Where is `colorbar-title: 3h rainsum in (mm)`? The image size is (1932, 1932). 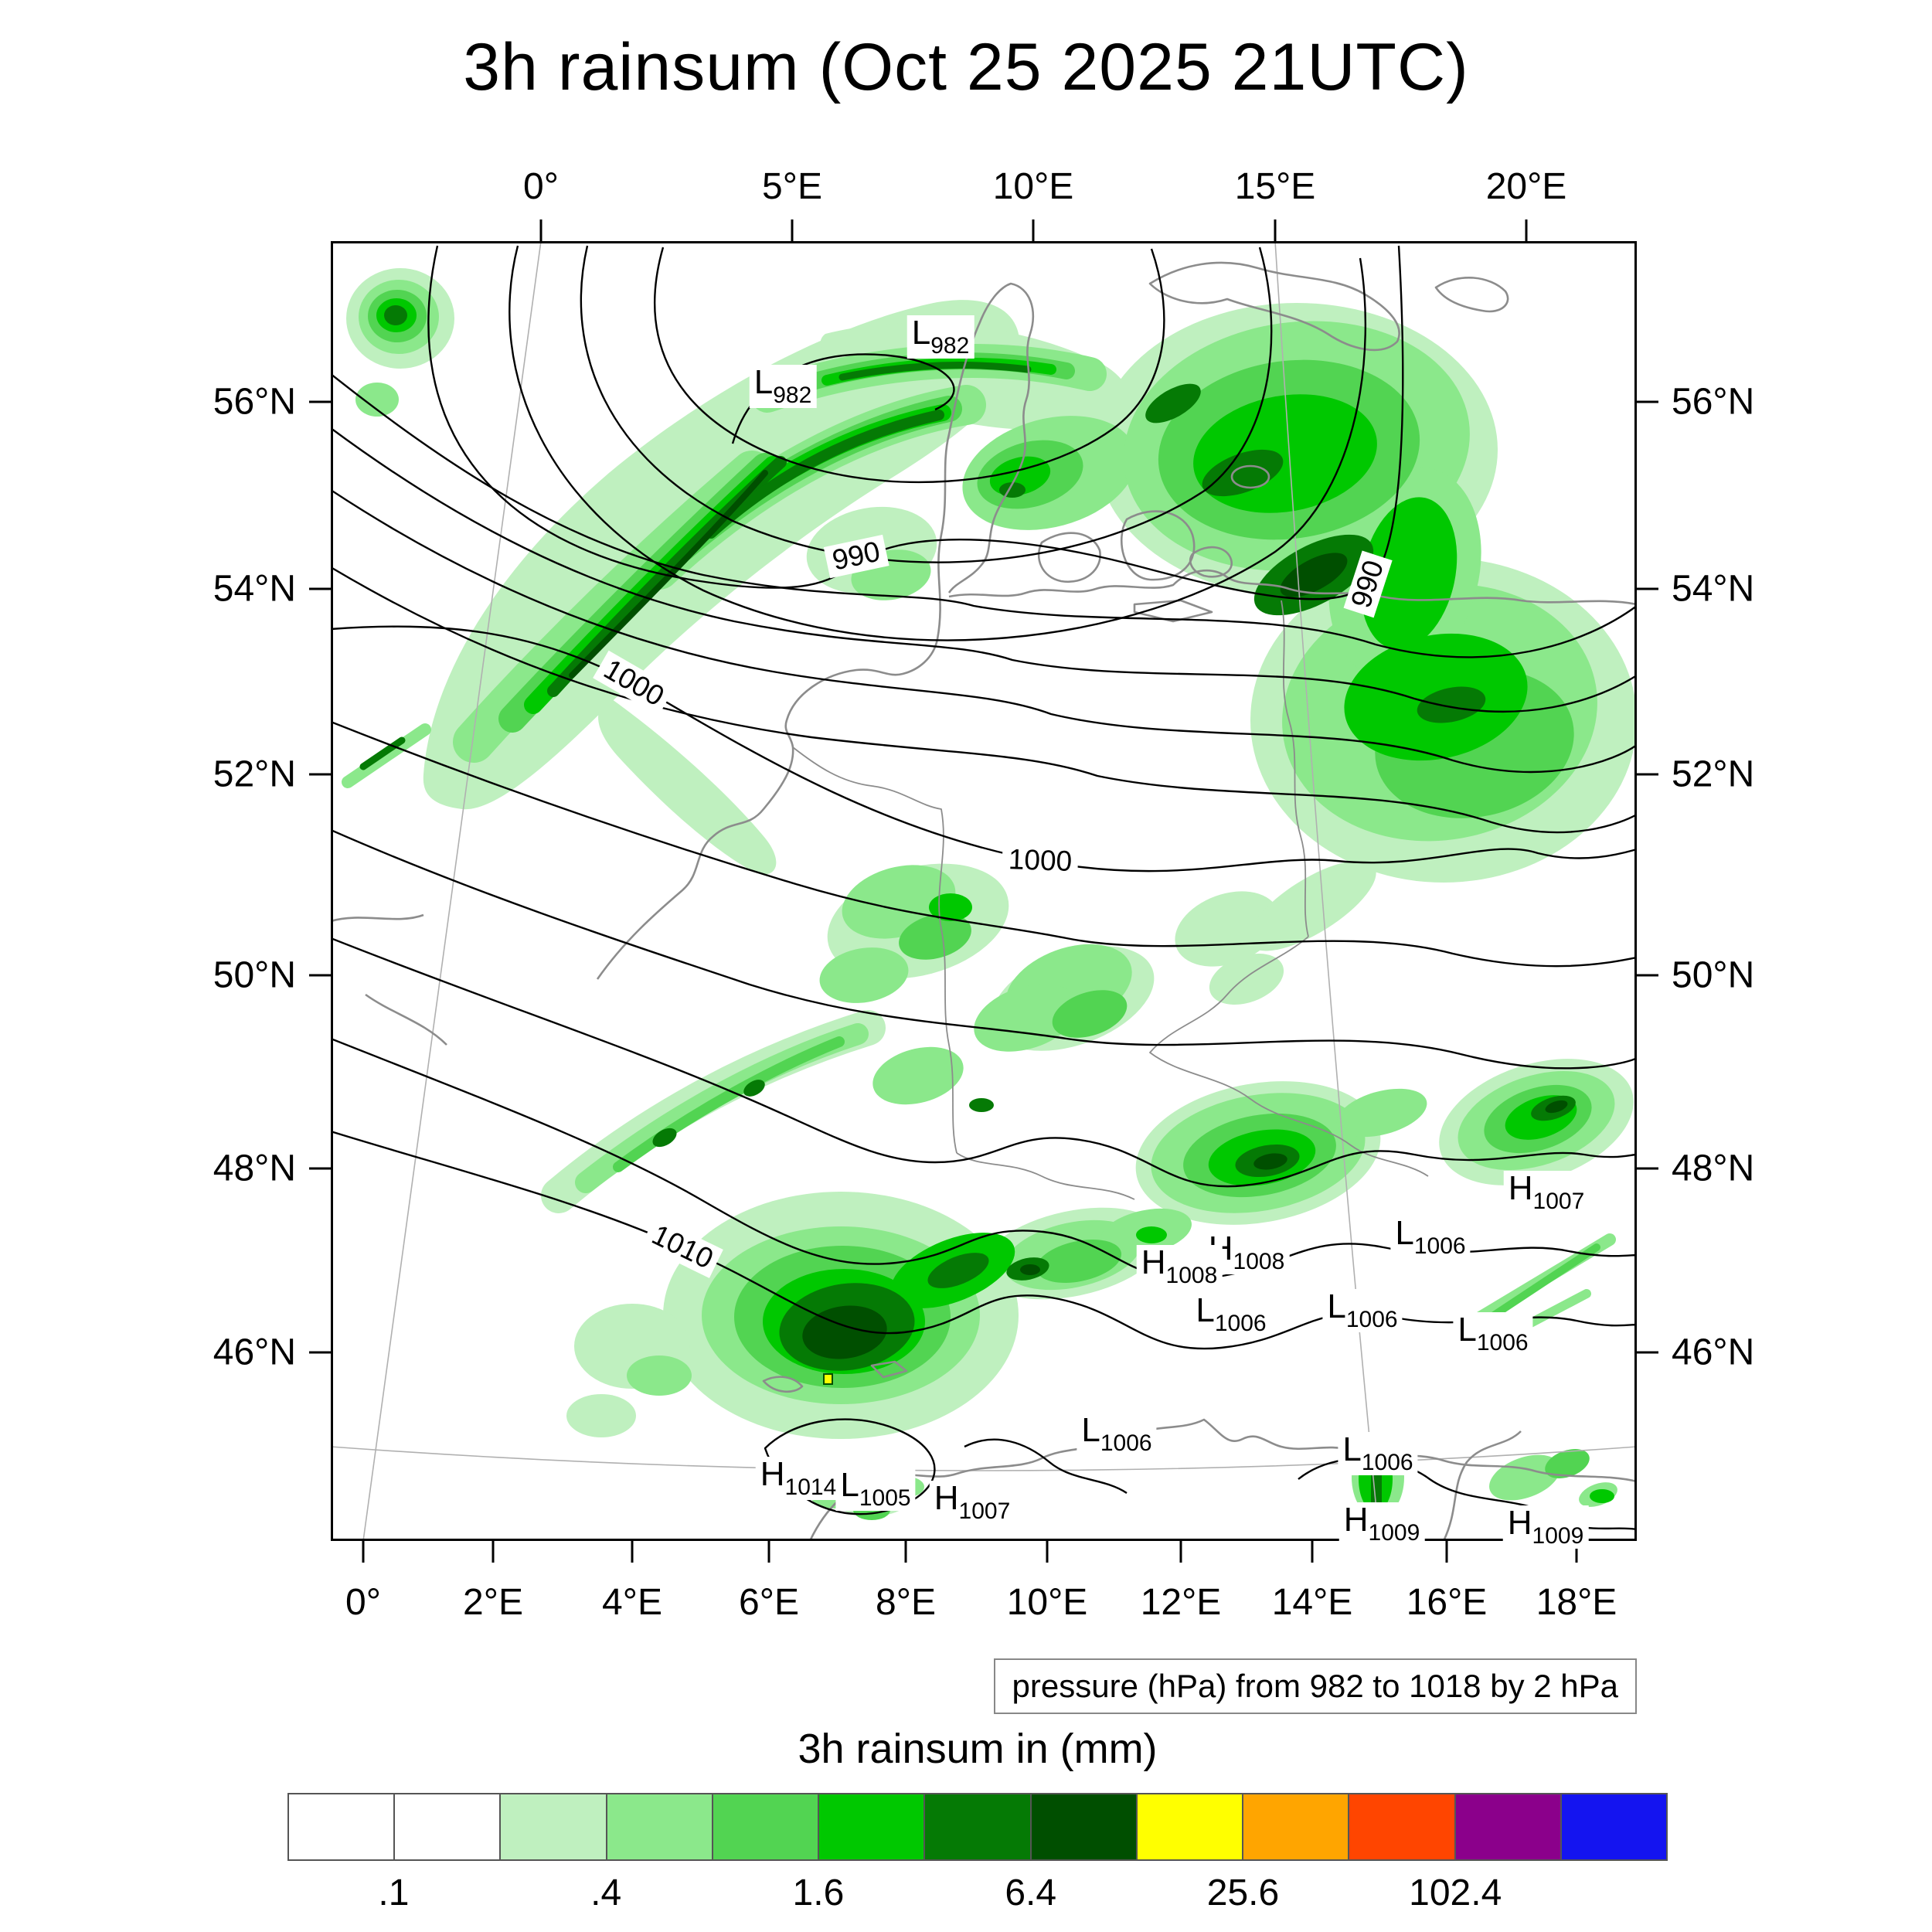
colorbar-title: 3h rainsum in (mm) is located at coordinates (978, 1749).